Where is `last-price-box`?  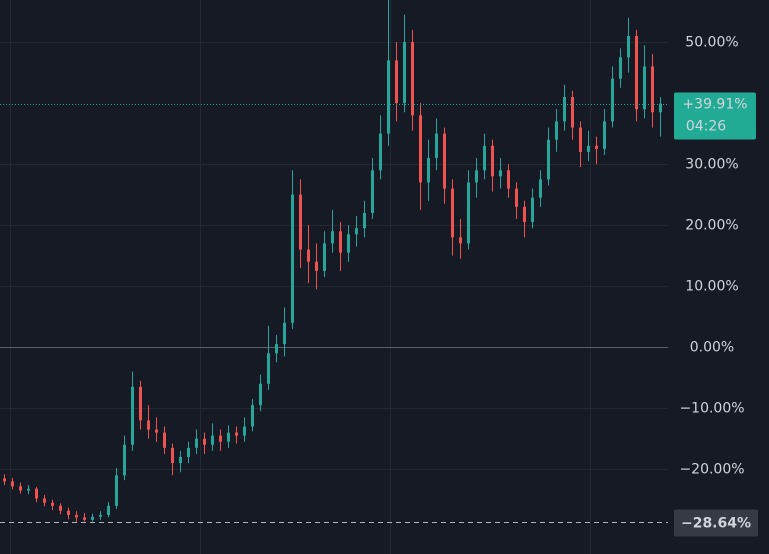 last-price-box is located at coordinates (715, 116).